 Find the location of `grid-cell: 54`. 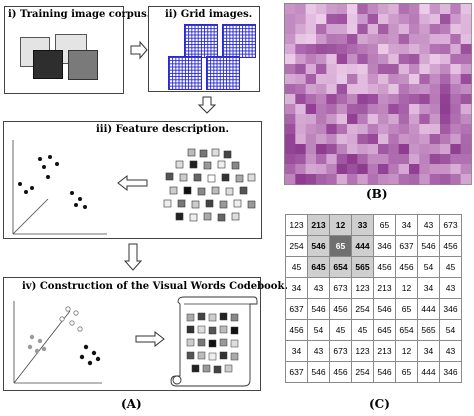

grid-cell: 54 is located at coordinates (428, 267).